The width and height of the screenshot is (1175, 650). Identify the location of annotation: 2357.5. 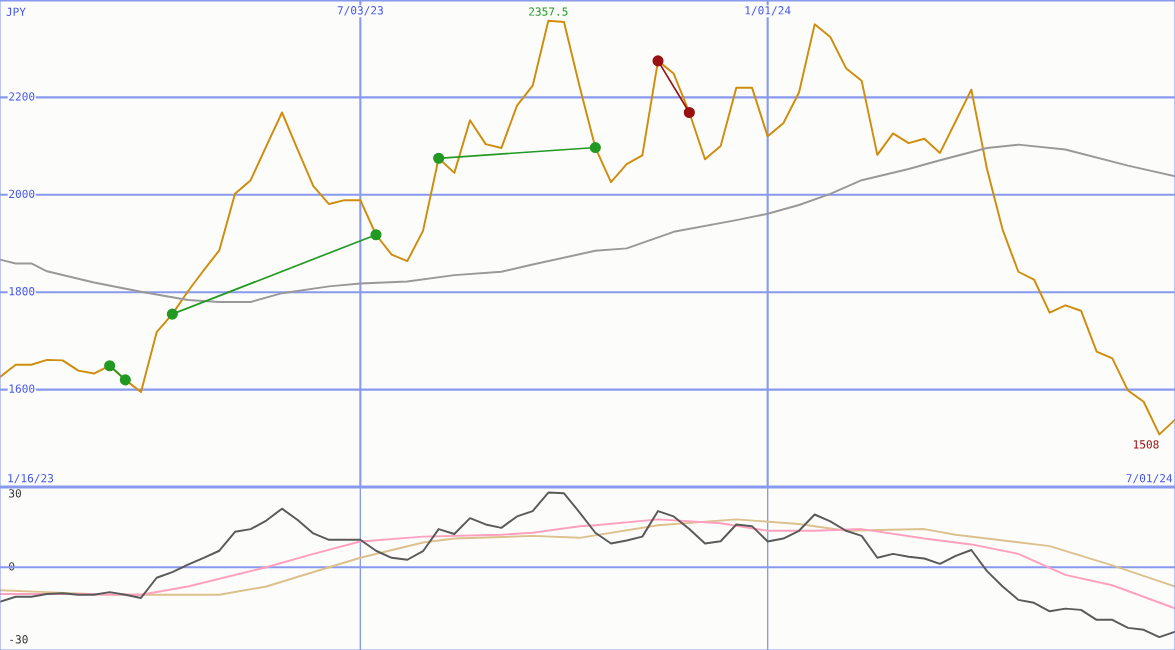
(548, 11).